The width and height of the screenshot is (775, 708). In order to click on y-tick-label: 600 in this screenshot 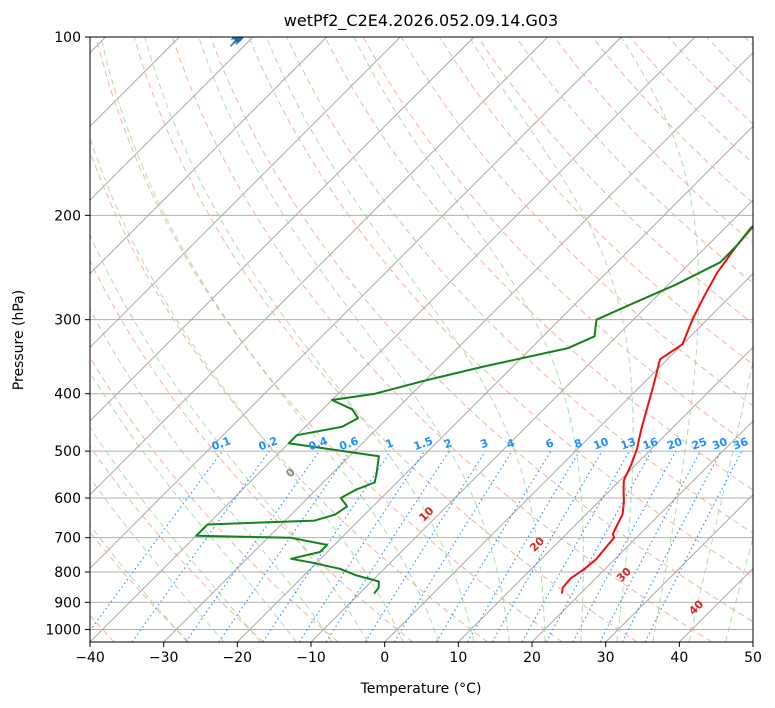, I will do `click(67, 499)`.